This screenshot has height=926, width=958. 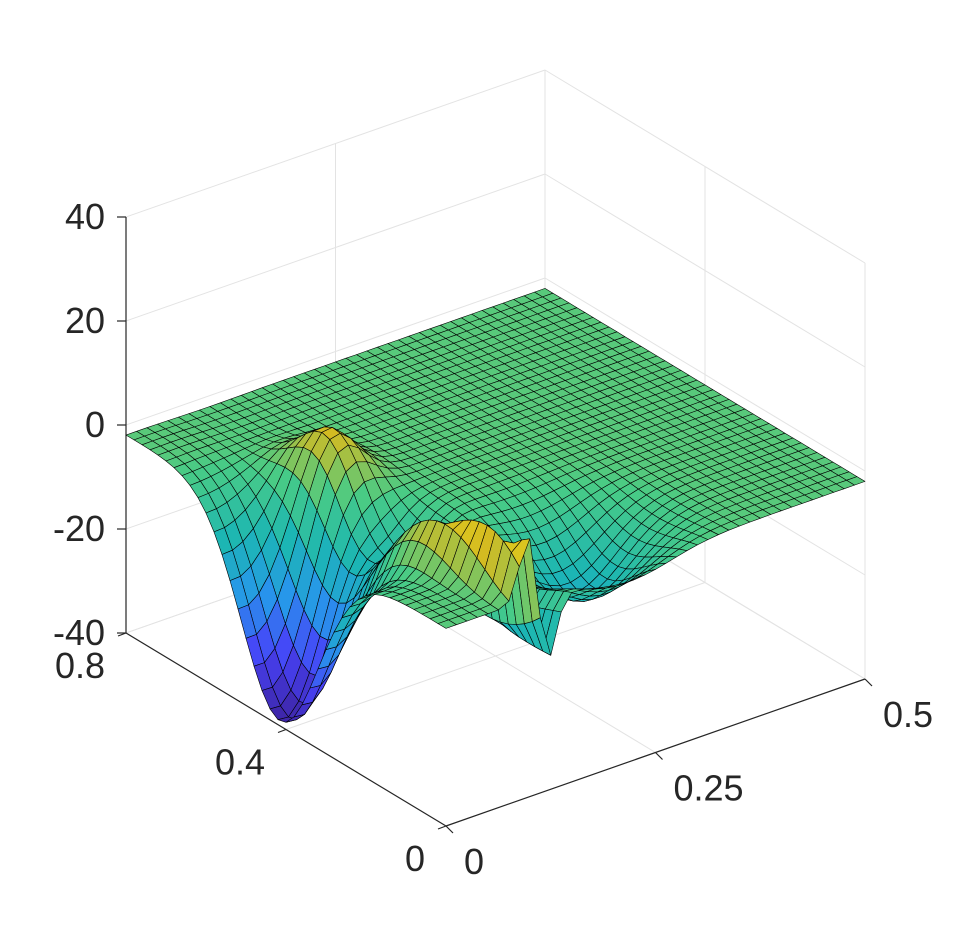 What do you see at coordinates (79, 632) in the screenshot?
I see `z-tick-label: -40` at bounding box center [79, 632].